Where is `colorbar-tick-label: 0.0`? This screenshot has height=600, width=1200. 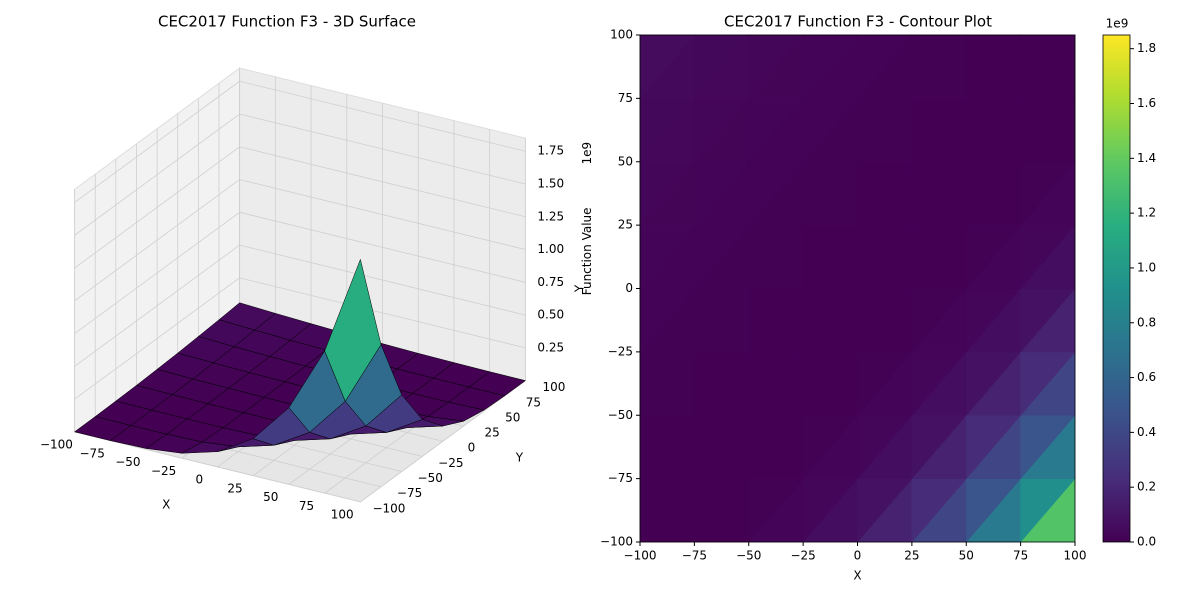
colorbar-tick-label: 0.0 is located at coordinates (1146, 542).